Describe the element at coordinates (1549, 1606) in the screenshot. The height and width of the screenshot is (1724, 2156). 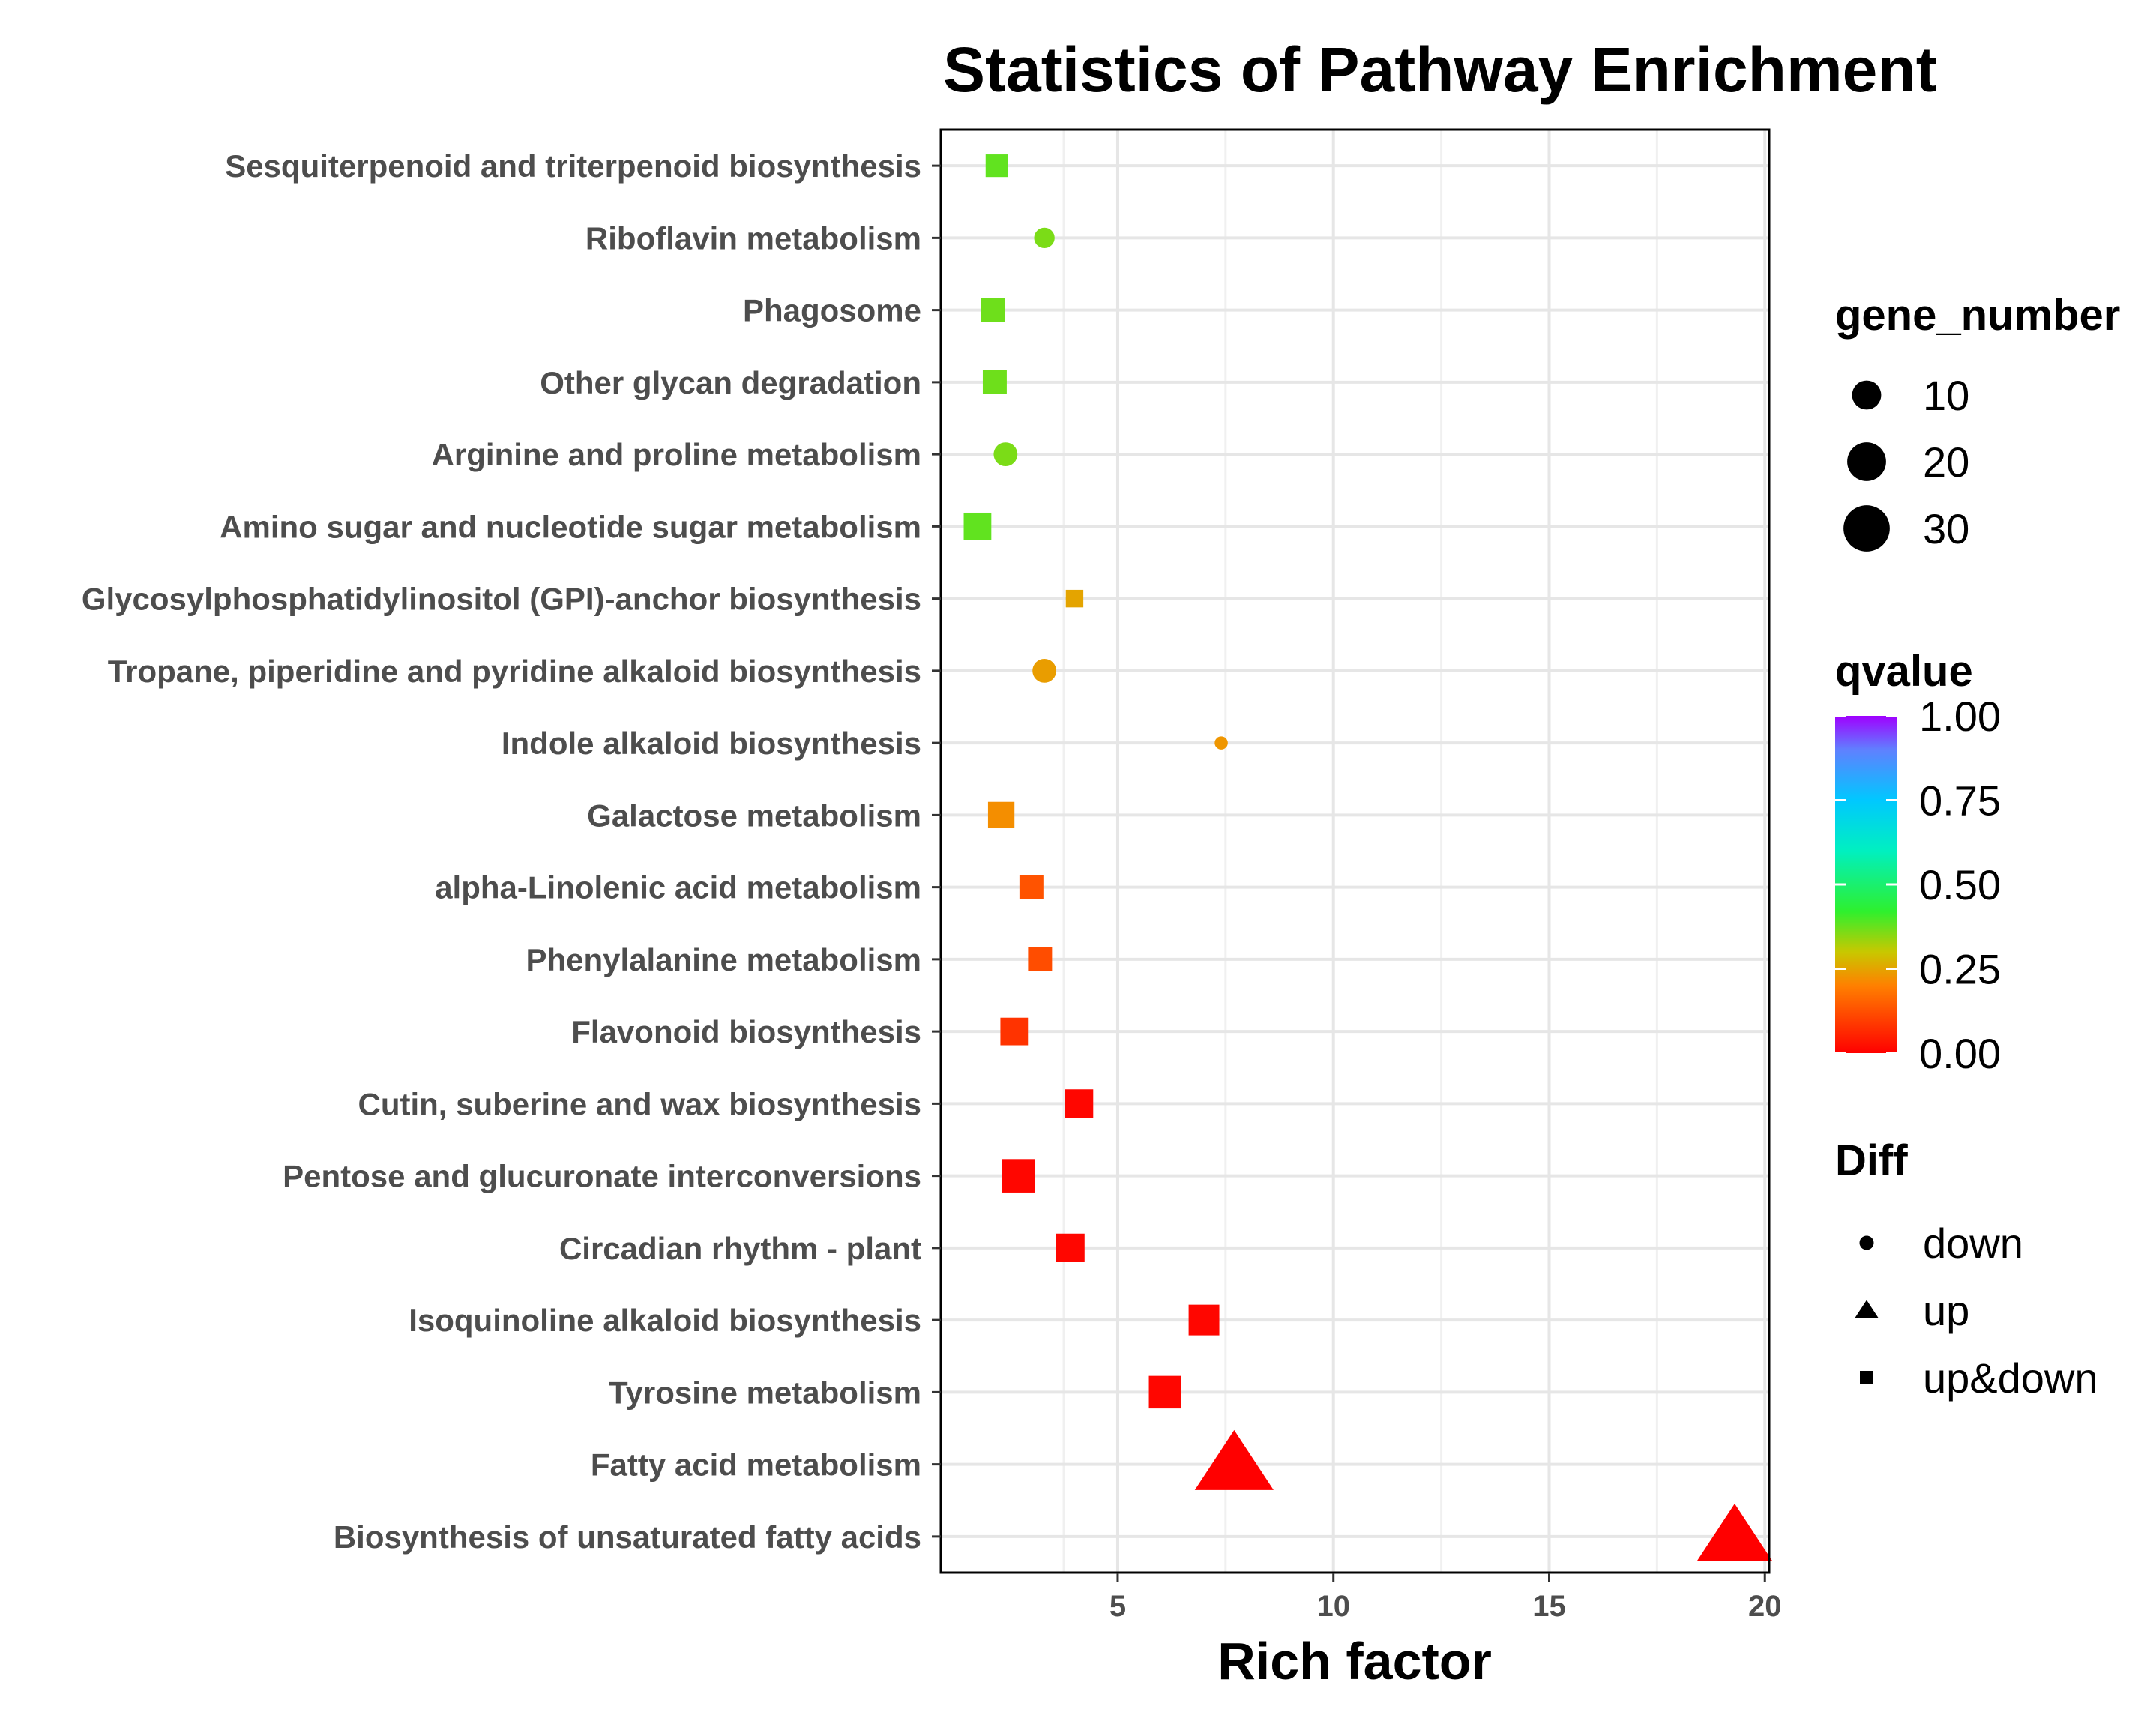
I see `x-tick-label: 15` at that location.